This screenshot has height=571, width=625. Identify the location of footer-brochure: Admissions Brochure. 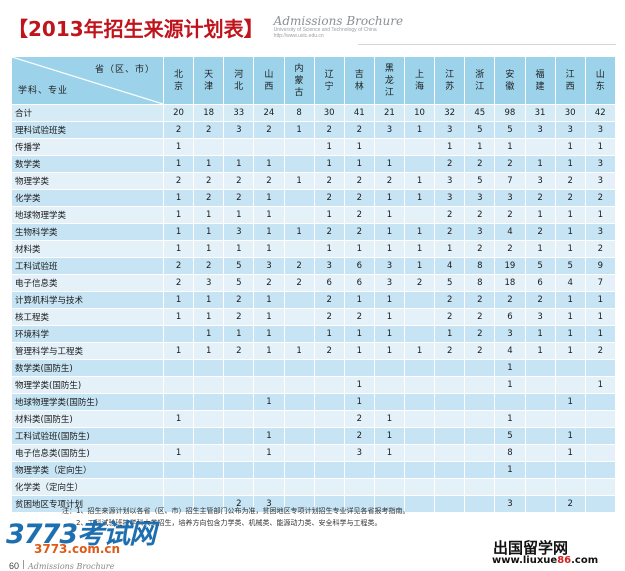
(71, 566).